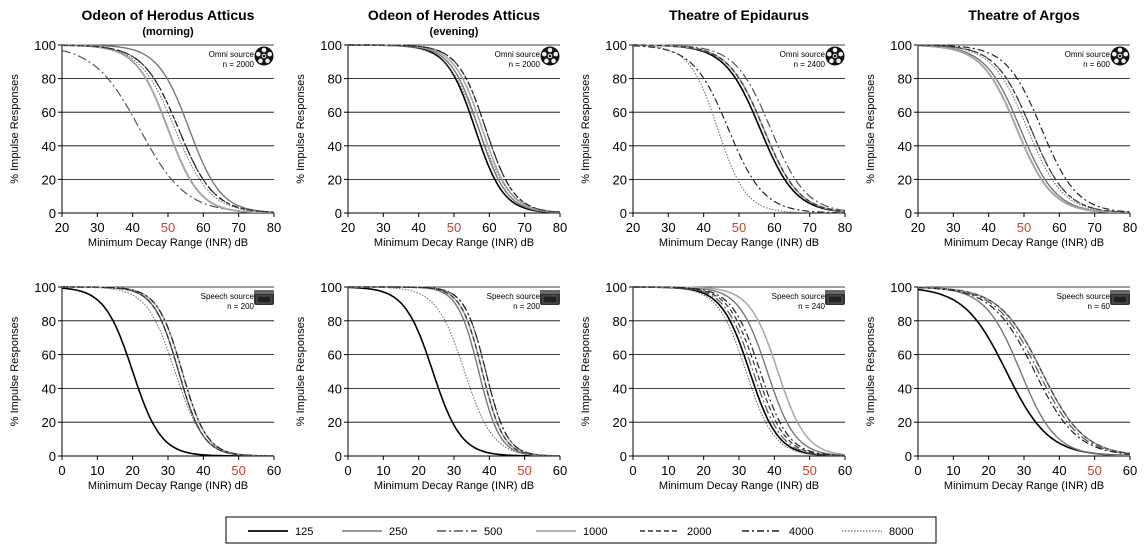 This screenshot has height=545, width=1145. I want to click on sample-size-label: n = 2000, so click(239, 64).